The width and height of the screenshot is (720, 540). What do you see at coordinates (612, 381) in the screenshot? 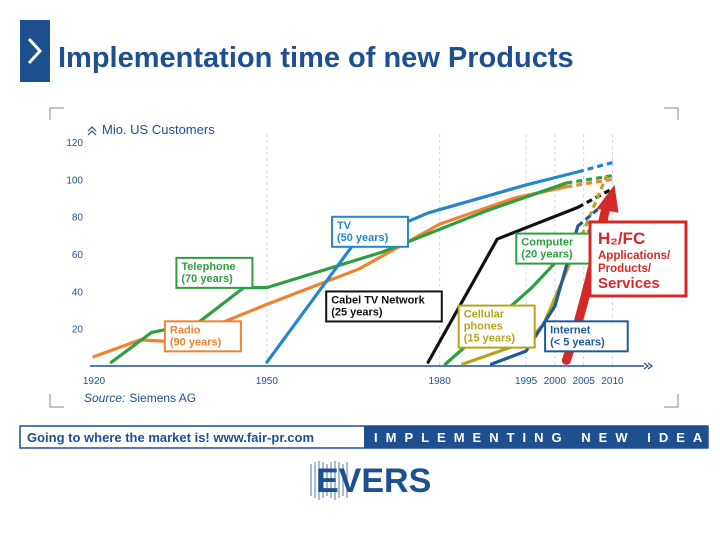
I see `x-tick-2010: 2010` at bounding box center [612, 381].